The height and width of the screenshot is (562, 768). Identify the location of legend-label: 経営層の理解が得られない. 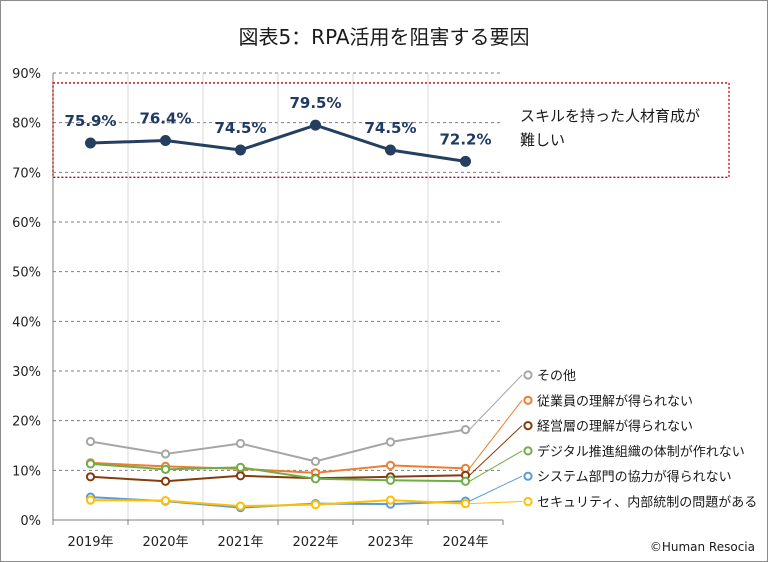
(615, 427).